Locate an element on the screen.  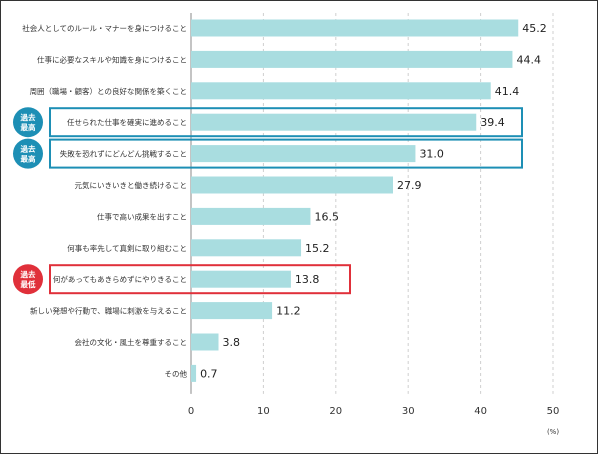
category-label: 元気にいきいきと働き続けること is located at coordinates (131, 185).